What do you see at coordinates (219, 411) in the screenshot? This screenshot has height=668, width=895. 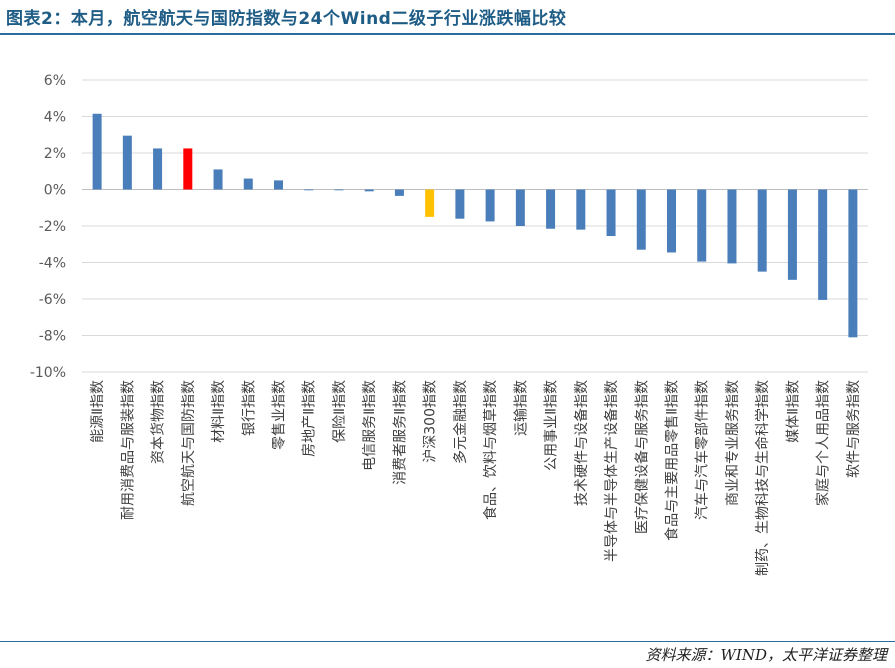 I see `x-category-label: 材料Ⅱ指数` at bounding box center [219, 411].